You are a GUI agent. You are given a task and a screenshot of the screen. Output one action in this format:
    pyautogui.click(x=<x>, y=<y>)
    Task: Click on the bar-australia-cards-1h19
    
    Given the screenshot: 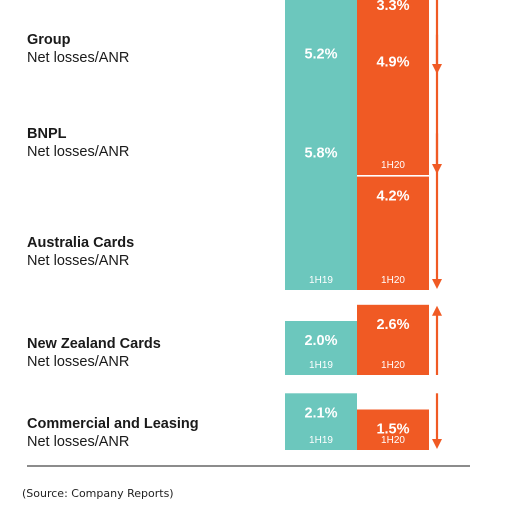 What is the action you would take?
    pyautogui.click(x=321, y=211)
    